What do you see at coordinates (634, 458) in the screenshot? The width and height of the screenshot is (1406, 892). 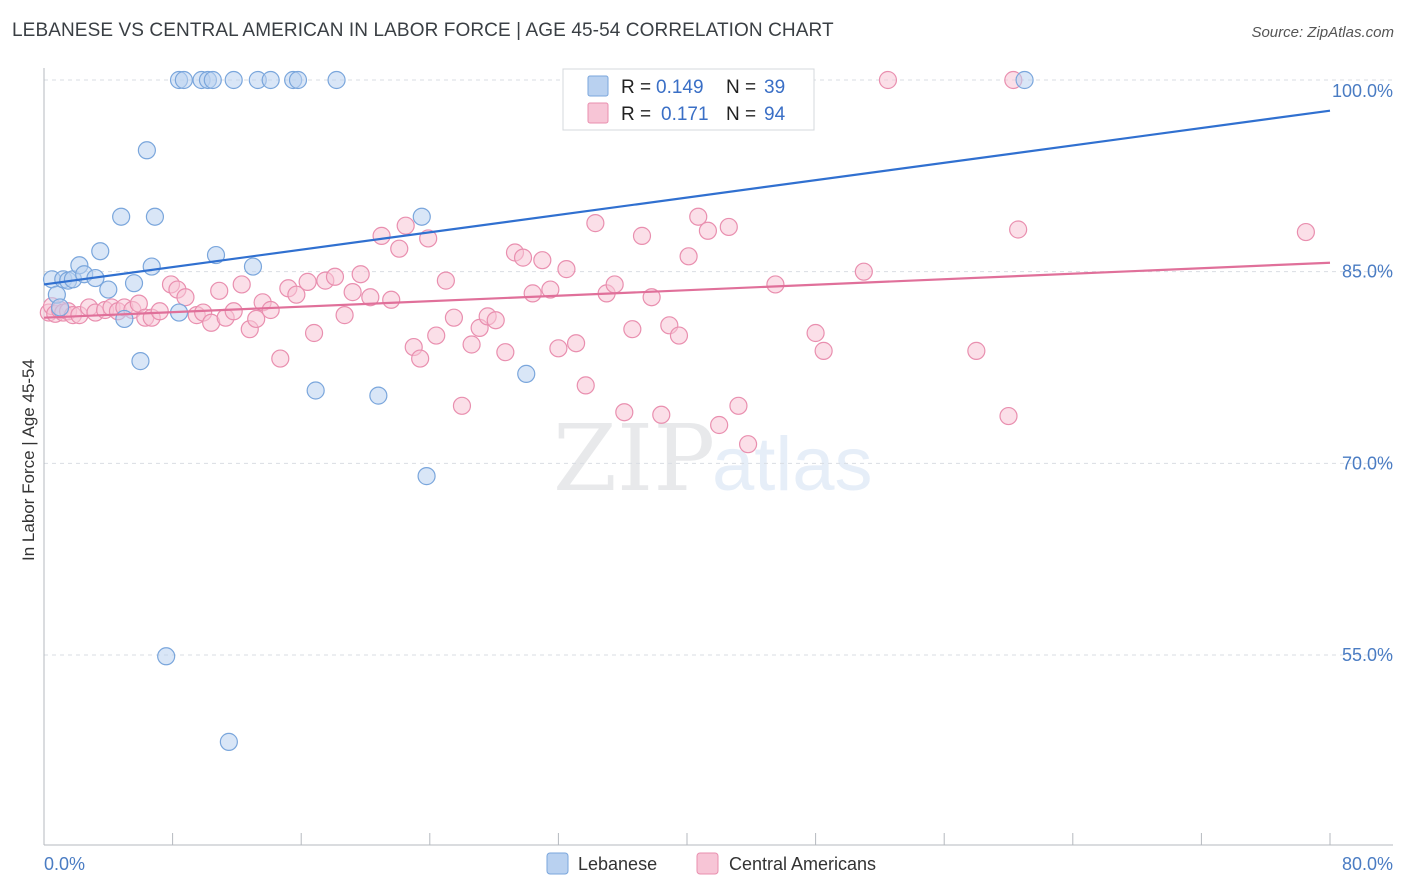 I see `watermark-zip: ZIP` at bounding box center [634, 458].